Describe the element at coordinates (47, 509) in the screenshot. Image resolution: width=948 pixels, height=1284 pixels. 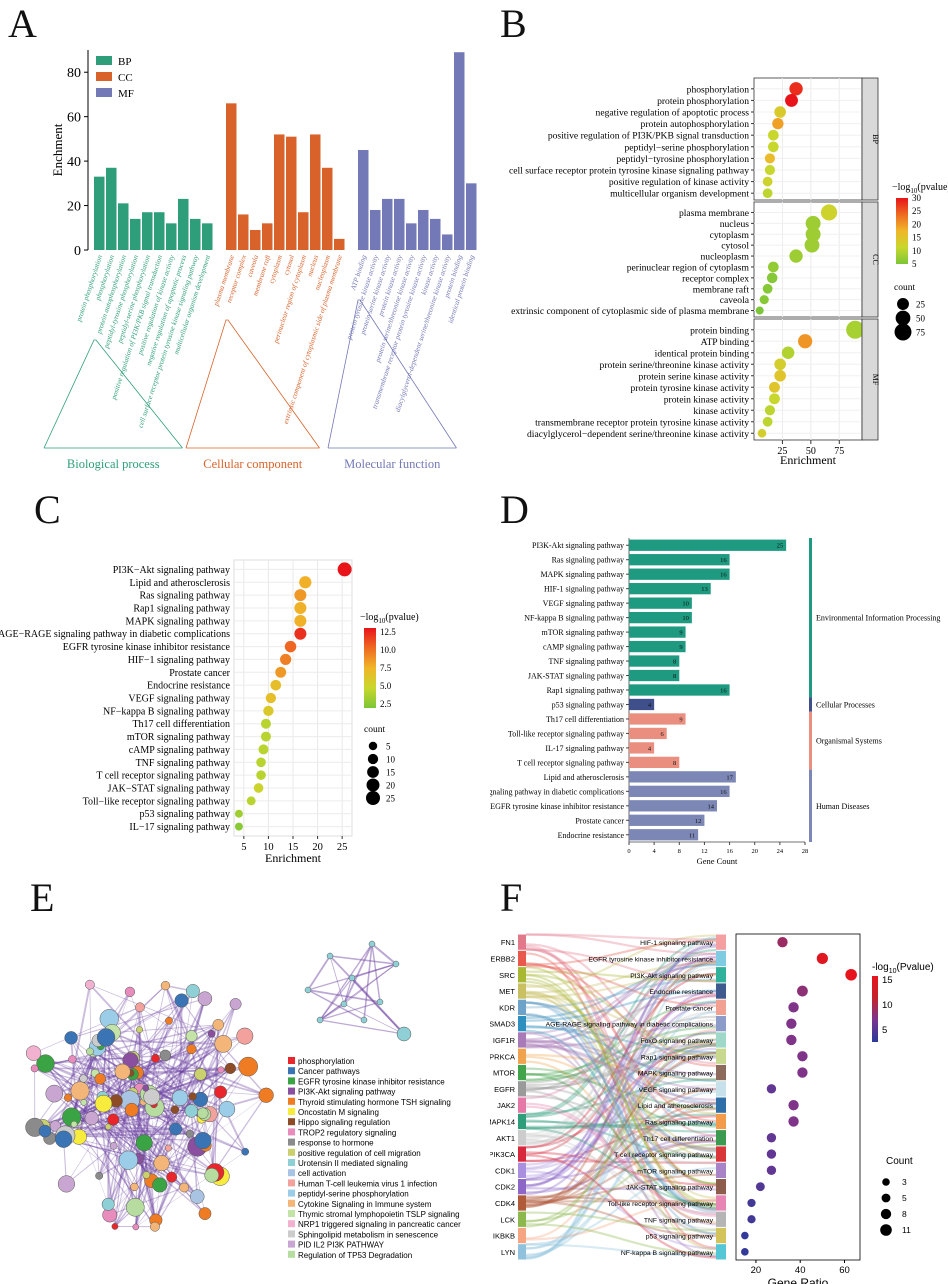
I see `panel-label-c: C` at that location.